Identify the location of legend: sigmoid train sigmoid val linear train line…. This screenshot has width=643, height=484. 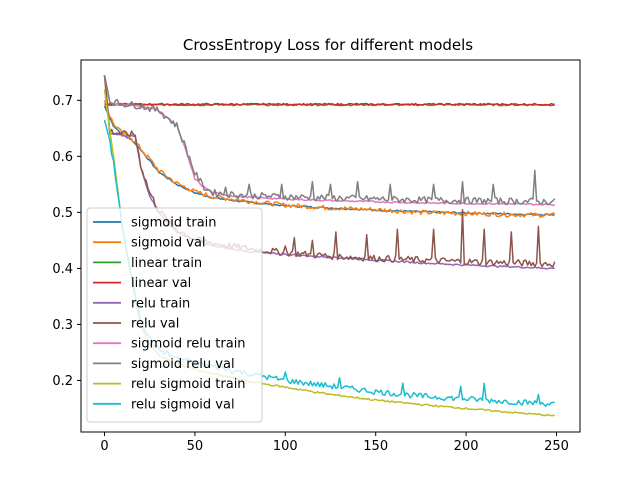
(174, 315).